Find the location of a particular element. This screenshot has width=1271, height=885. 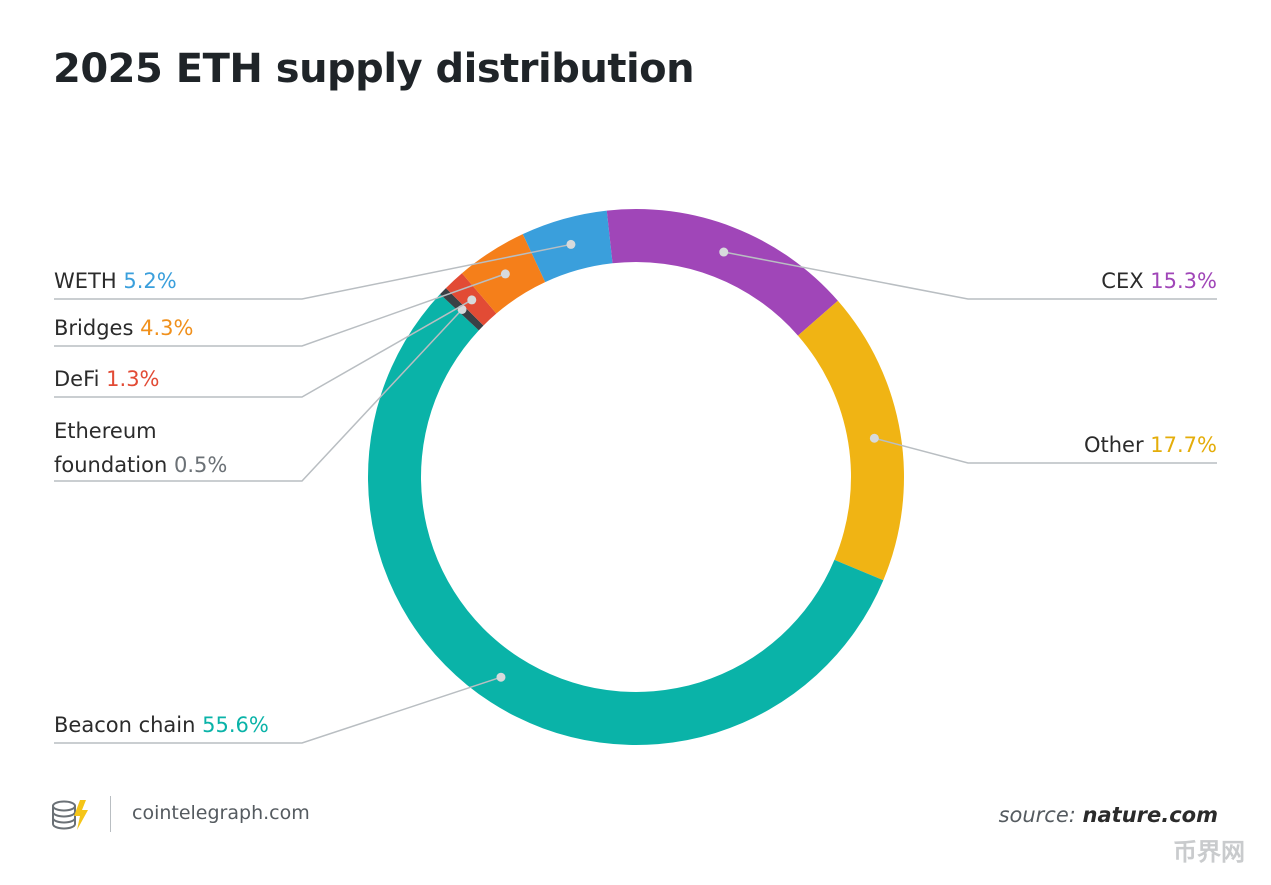

label-other-name: Other is located at coordinates (1117, 445).